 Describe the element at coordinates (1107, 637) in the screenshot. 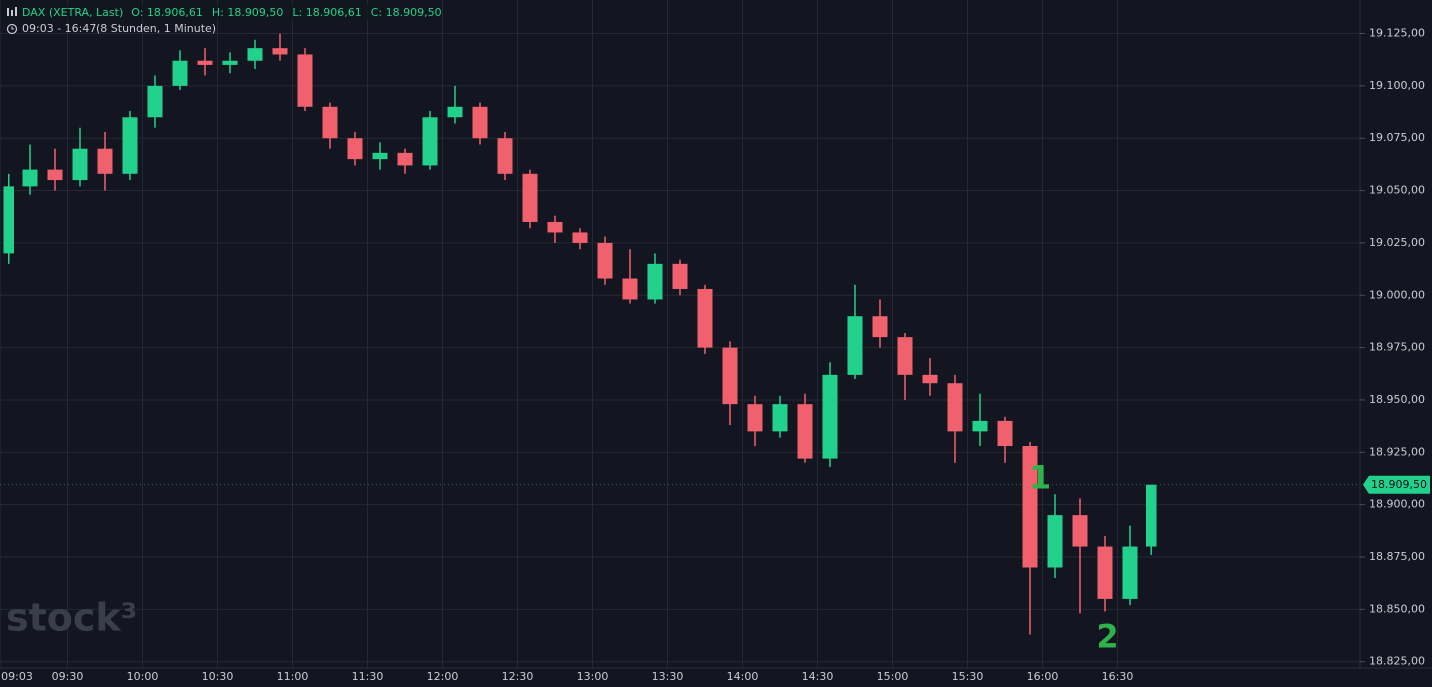

I see `annotation: 2` at that location.